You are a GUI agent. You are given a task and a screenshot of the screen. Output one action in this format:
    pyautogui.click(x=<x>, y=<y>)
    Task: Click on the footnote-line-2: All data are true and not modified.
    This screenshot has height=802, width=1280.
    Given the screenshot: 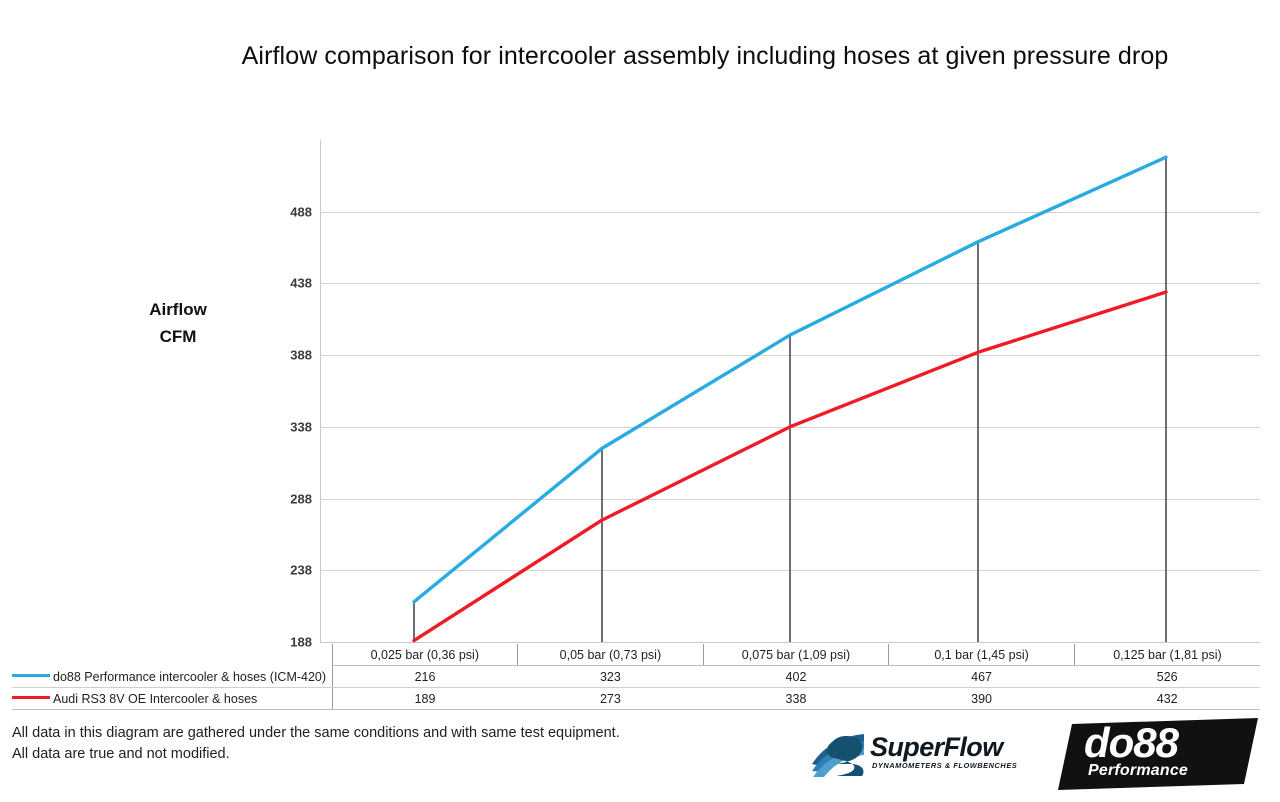 What is the action you would take?
    pyautogui.click(x=121, y=754)
    